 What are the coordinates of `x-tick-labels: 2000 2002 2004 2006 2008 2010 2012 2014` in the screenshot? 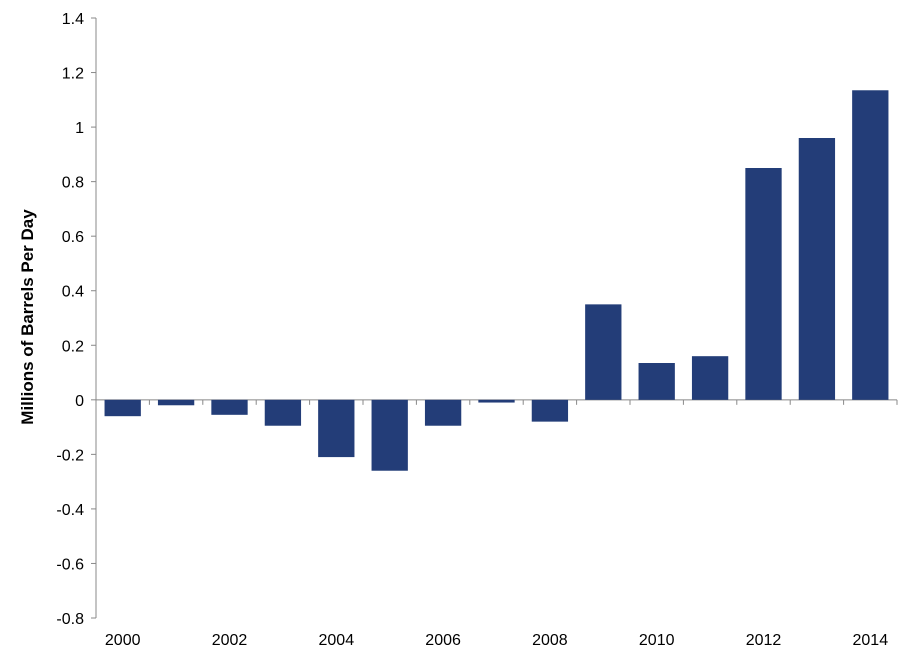 It's located at (496, 640).